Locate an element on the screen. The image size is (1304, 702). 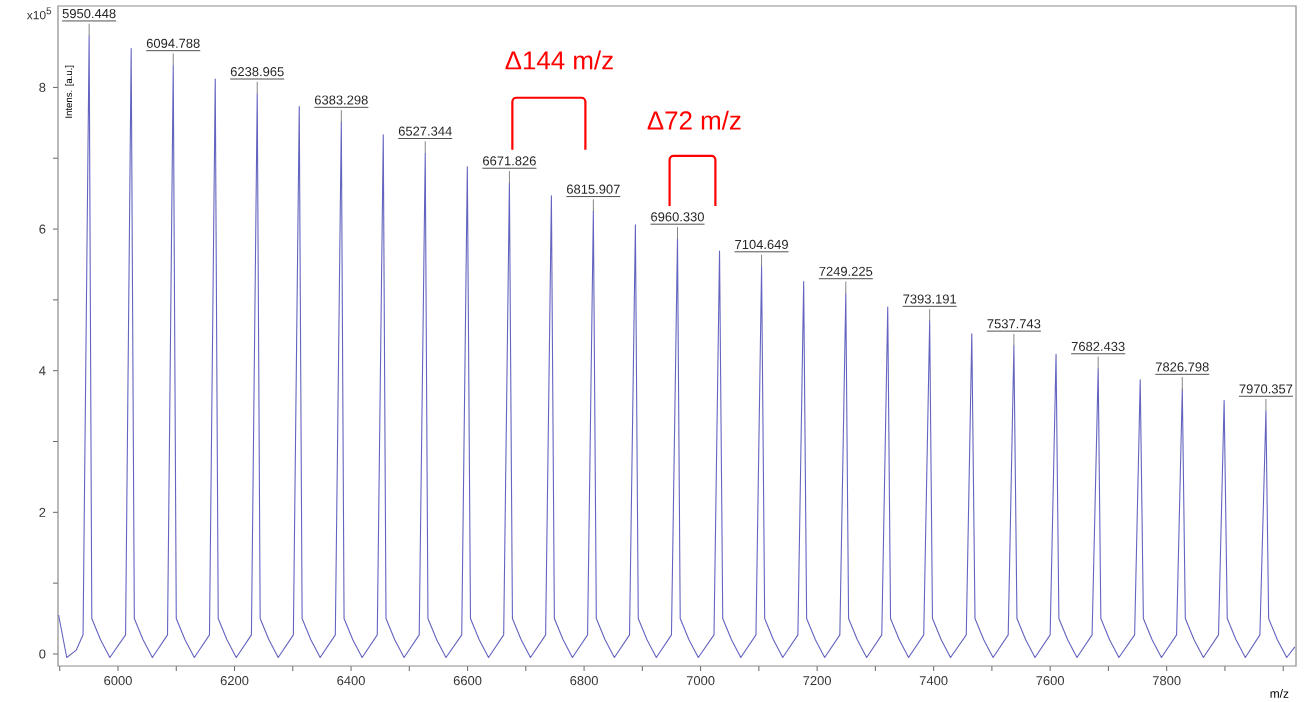
annotation: Δ72 m/z is located at coordinates (694, 120).